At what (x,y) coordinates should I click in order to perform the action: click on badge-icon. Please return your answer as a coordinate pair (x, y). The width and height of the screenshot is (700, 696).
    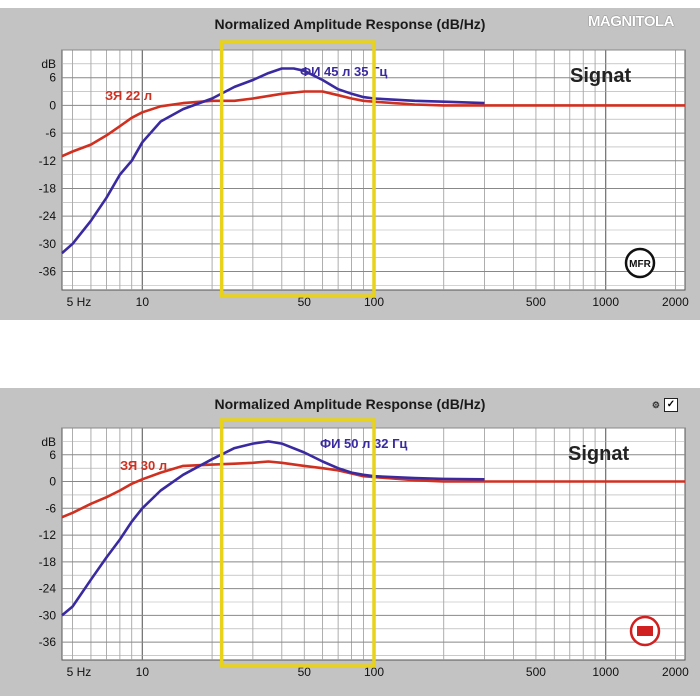
    Looking at the image, I should click on (640, 263).